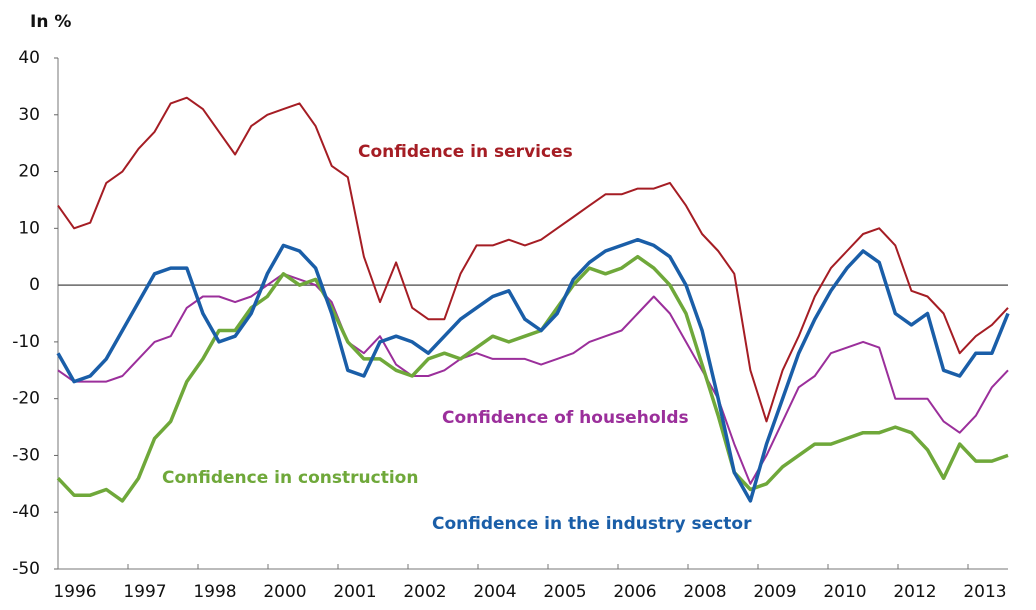 This screenshot has height=610, width=1036. I want to click on x-tick-label: 2004, so click(494, 592).